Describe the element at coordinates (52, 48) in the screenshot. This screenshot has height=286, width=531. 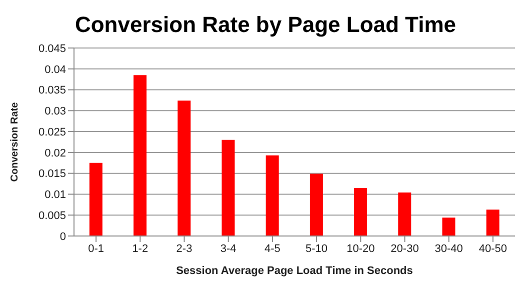
I see `y-tick-label: 0.045` at that location.